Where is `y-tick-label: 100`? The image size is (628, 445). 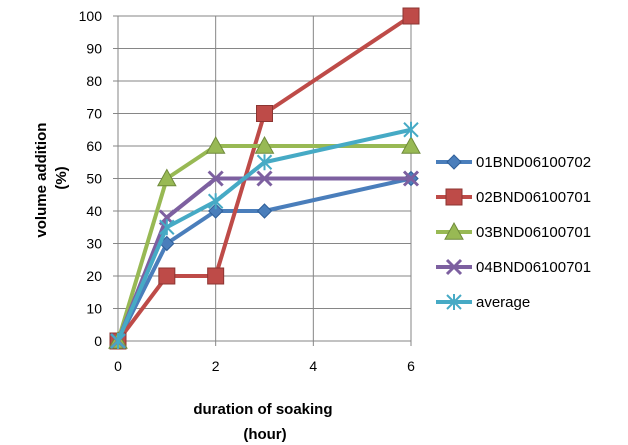
y-tick-label: 100 is located at coordinates (91, 16).